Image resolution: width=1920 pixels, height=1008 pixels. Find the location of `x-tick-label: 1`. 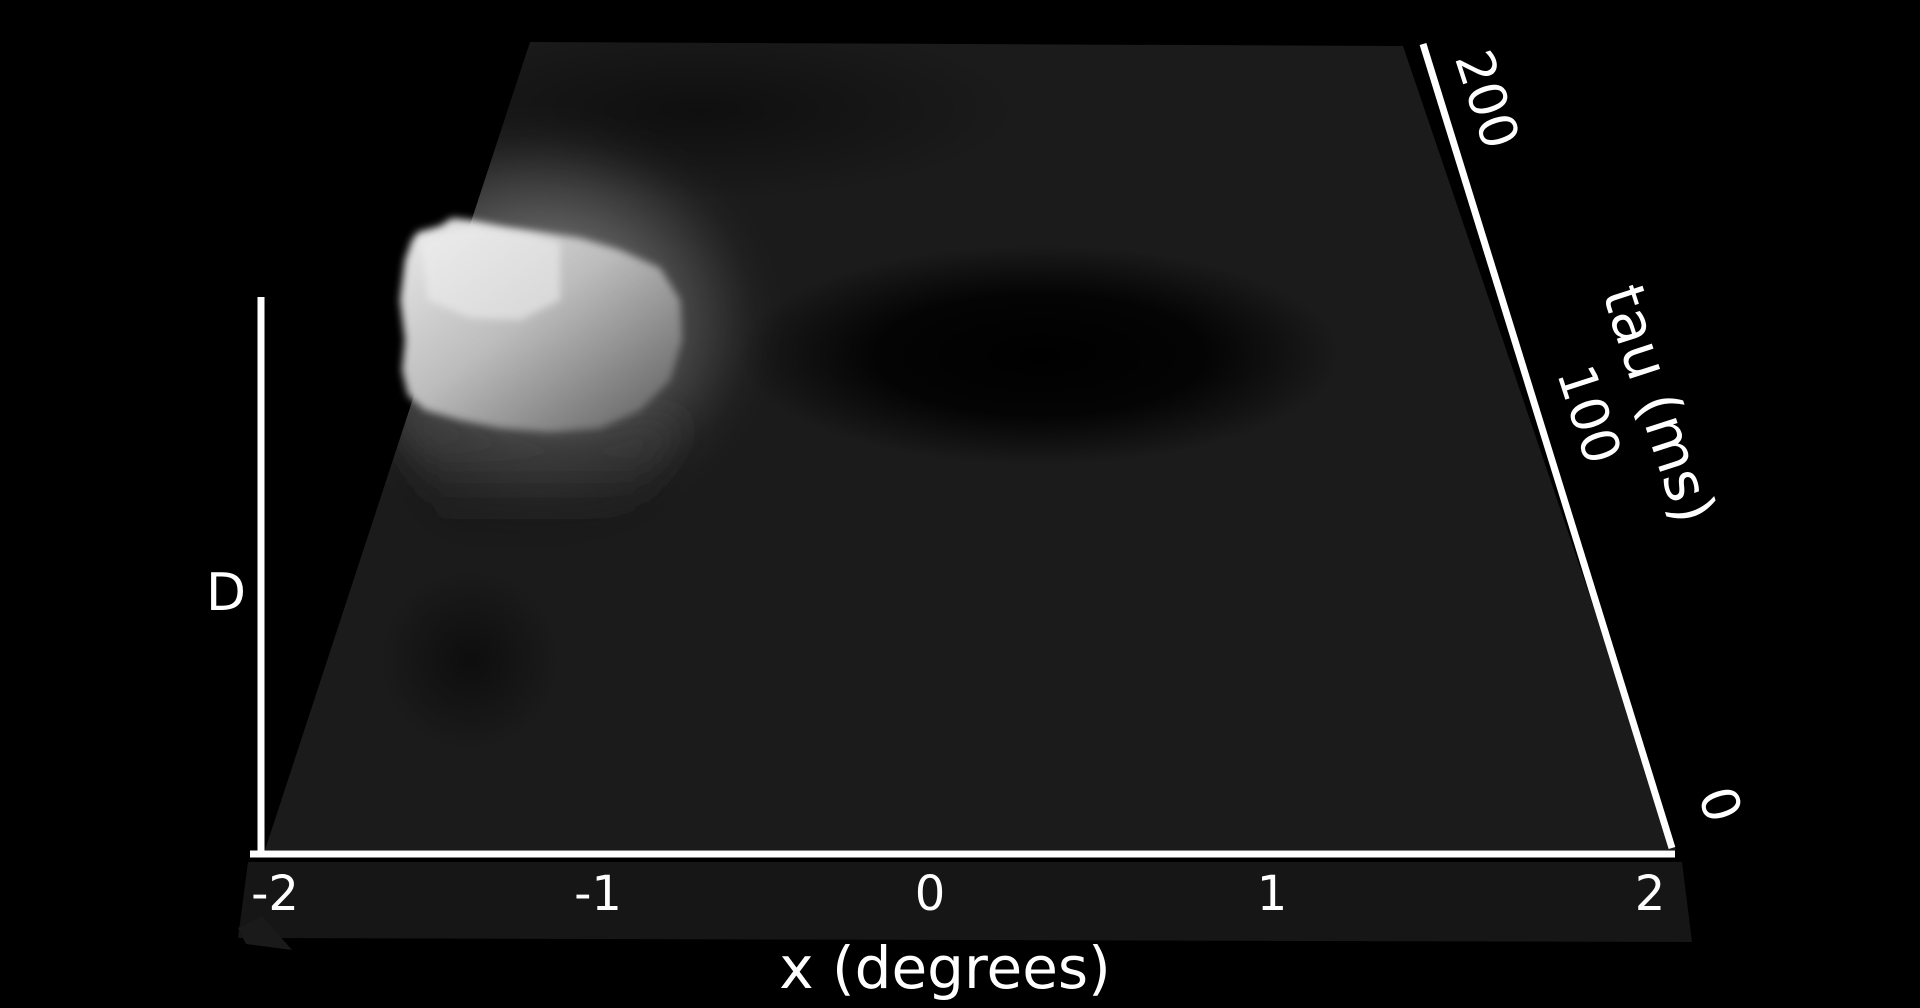

x-tick-label: 1 is located at coordinates (1272, 894).